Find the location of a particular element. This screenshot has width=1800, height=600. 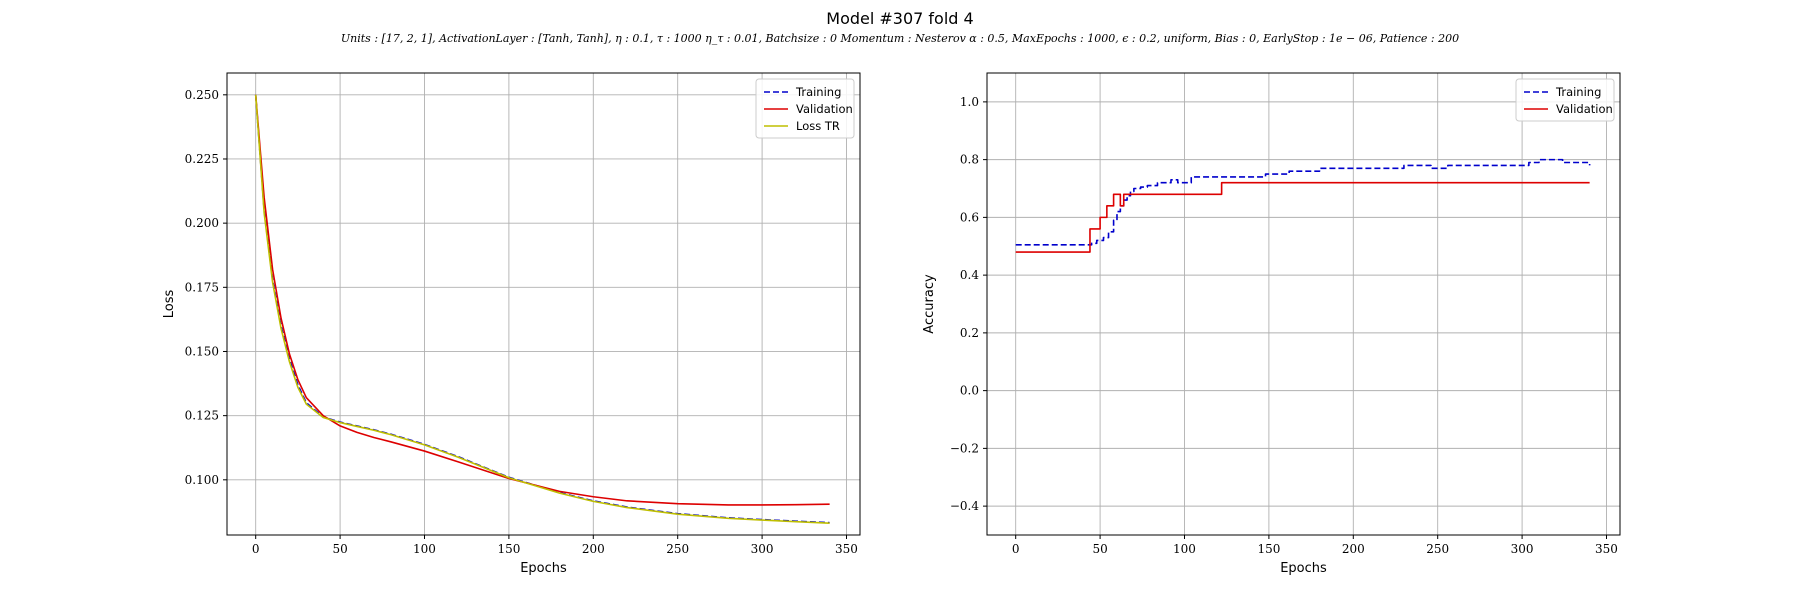

series-line-training is located at coordinates (1303, 202).